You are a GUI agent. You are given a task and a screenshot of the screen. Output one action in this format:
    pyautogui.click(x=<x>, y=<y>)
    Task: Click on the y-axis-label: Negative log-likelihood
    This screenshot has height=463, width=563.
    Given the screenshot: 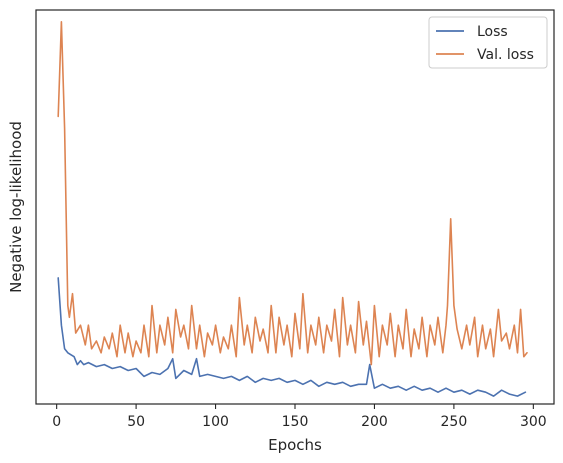 What is the action you would take?
    pyautogui.click(x=16, y=207)
    